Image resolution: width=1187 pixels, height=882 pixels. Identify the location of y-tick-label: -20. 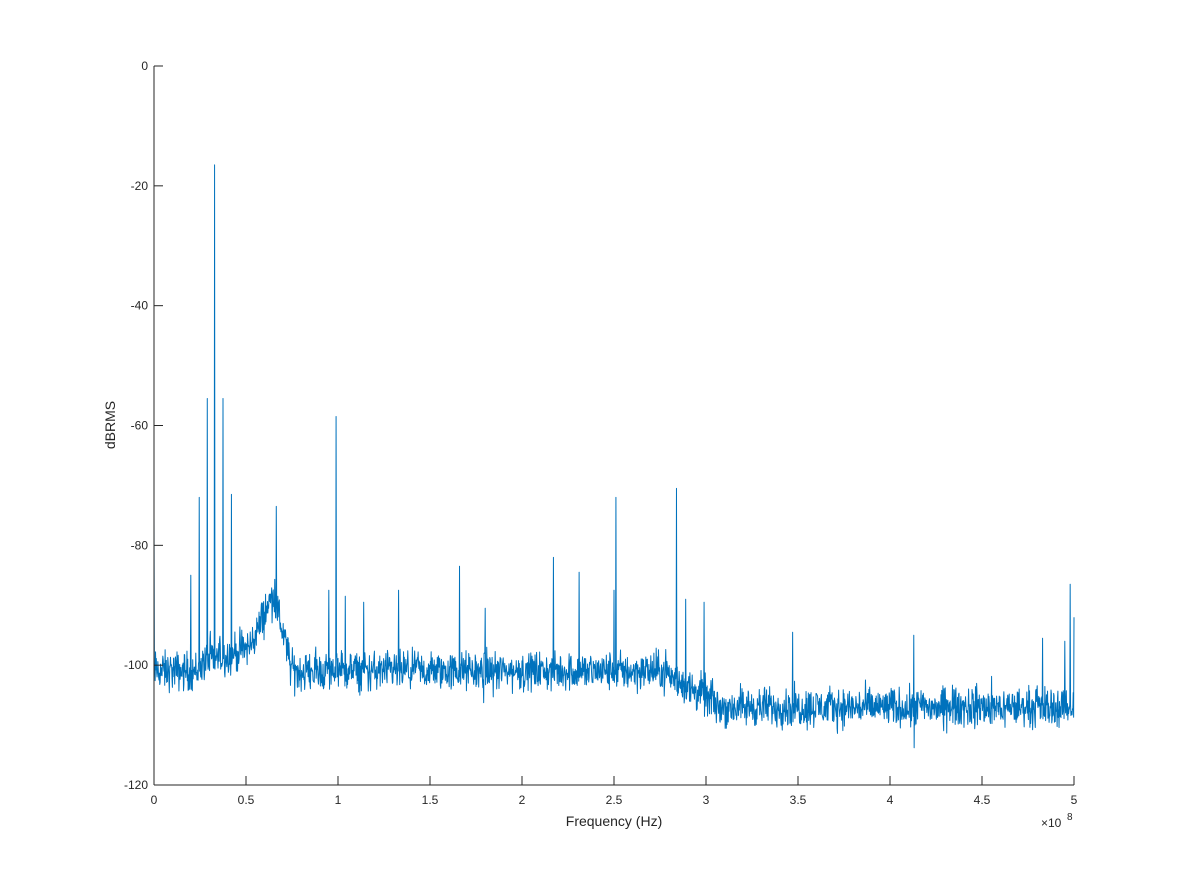
(140, 186).